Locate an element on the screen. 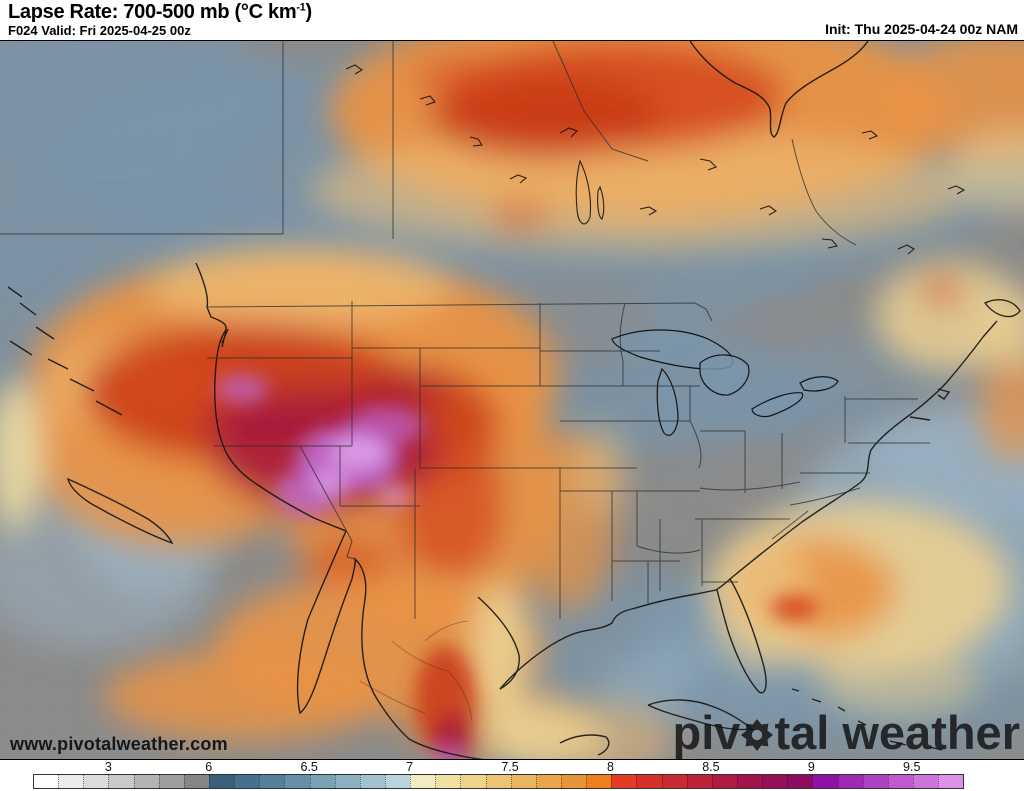 The height and width of the screenshot is (791, 1024). website-url-label: www.pivotalweather.com is located at coordinates (119, 744).